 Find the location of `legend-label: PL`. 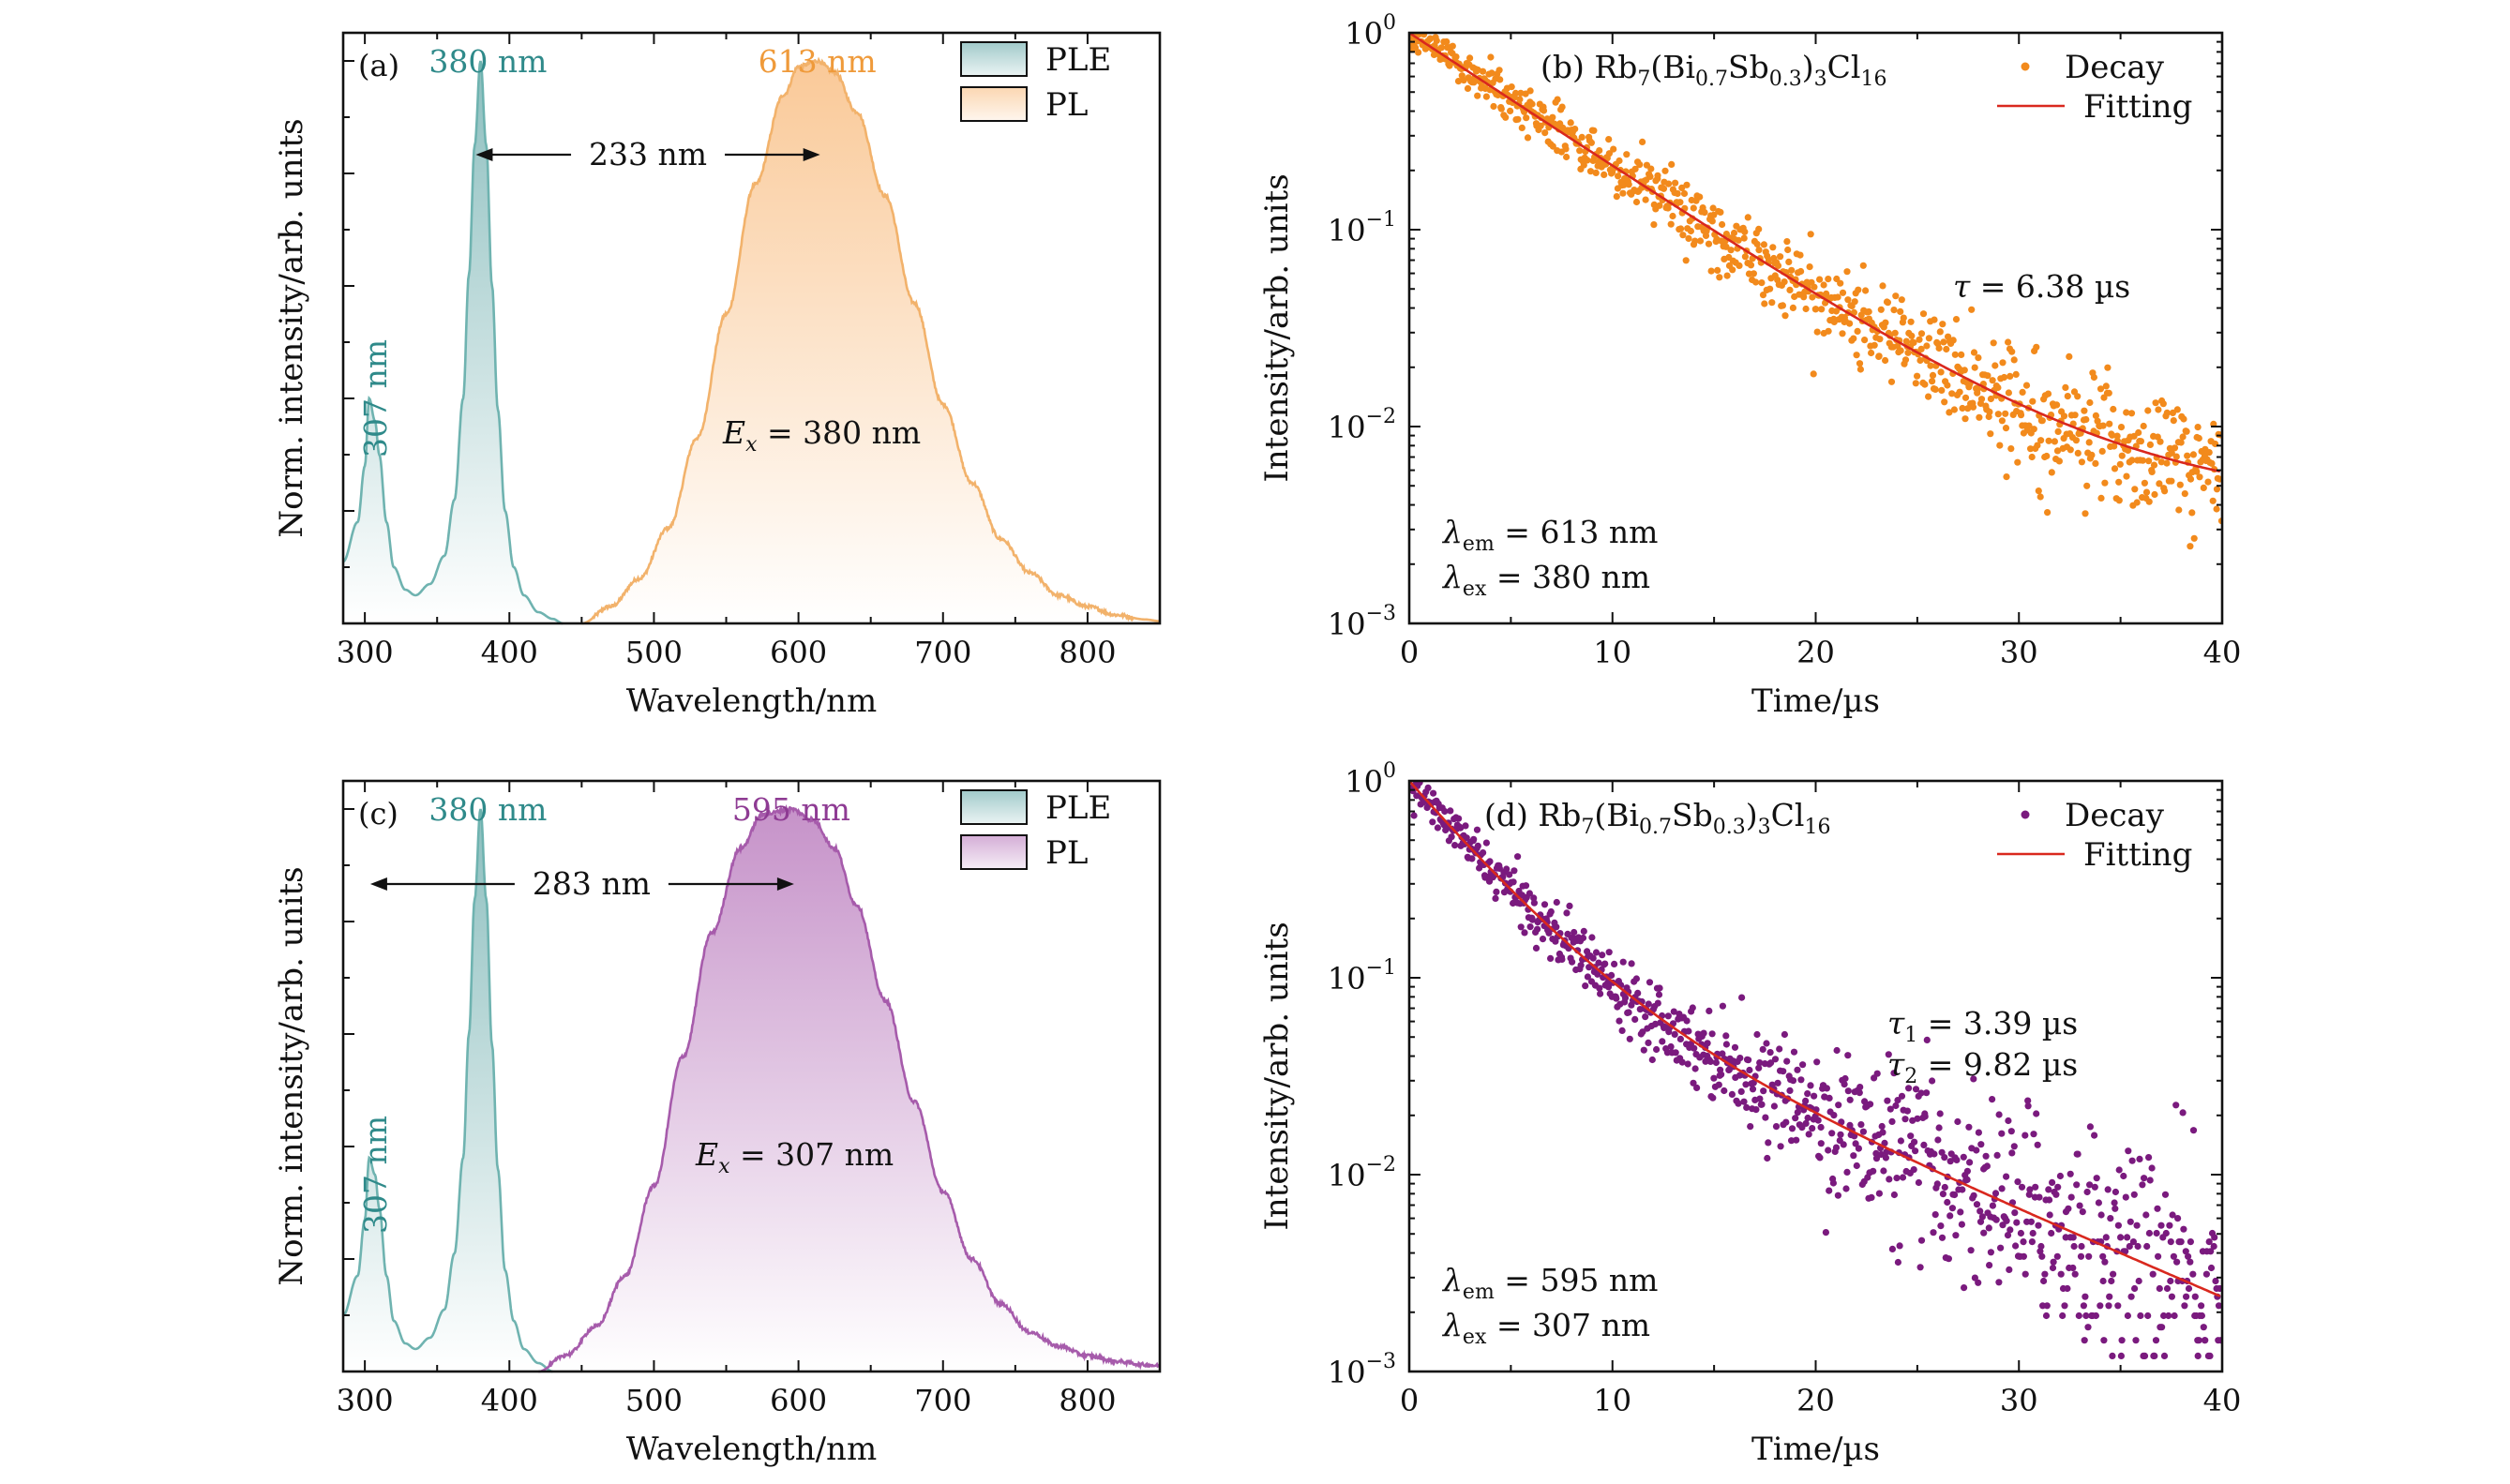

legend-label: PL is located at coordinates (1066, 853).